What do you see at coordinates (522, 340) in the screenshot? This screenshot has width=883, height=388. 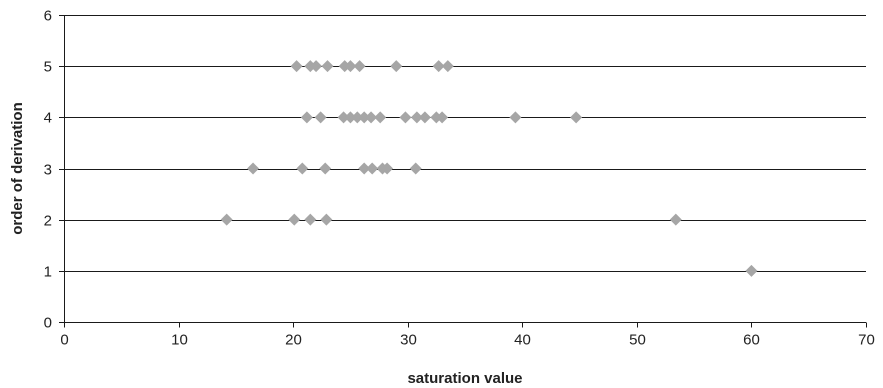 I see `x-tick-label: 40` at bounding box center [522, 340].